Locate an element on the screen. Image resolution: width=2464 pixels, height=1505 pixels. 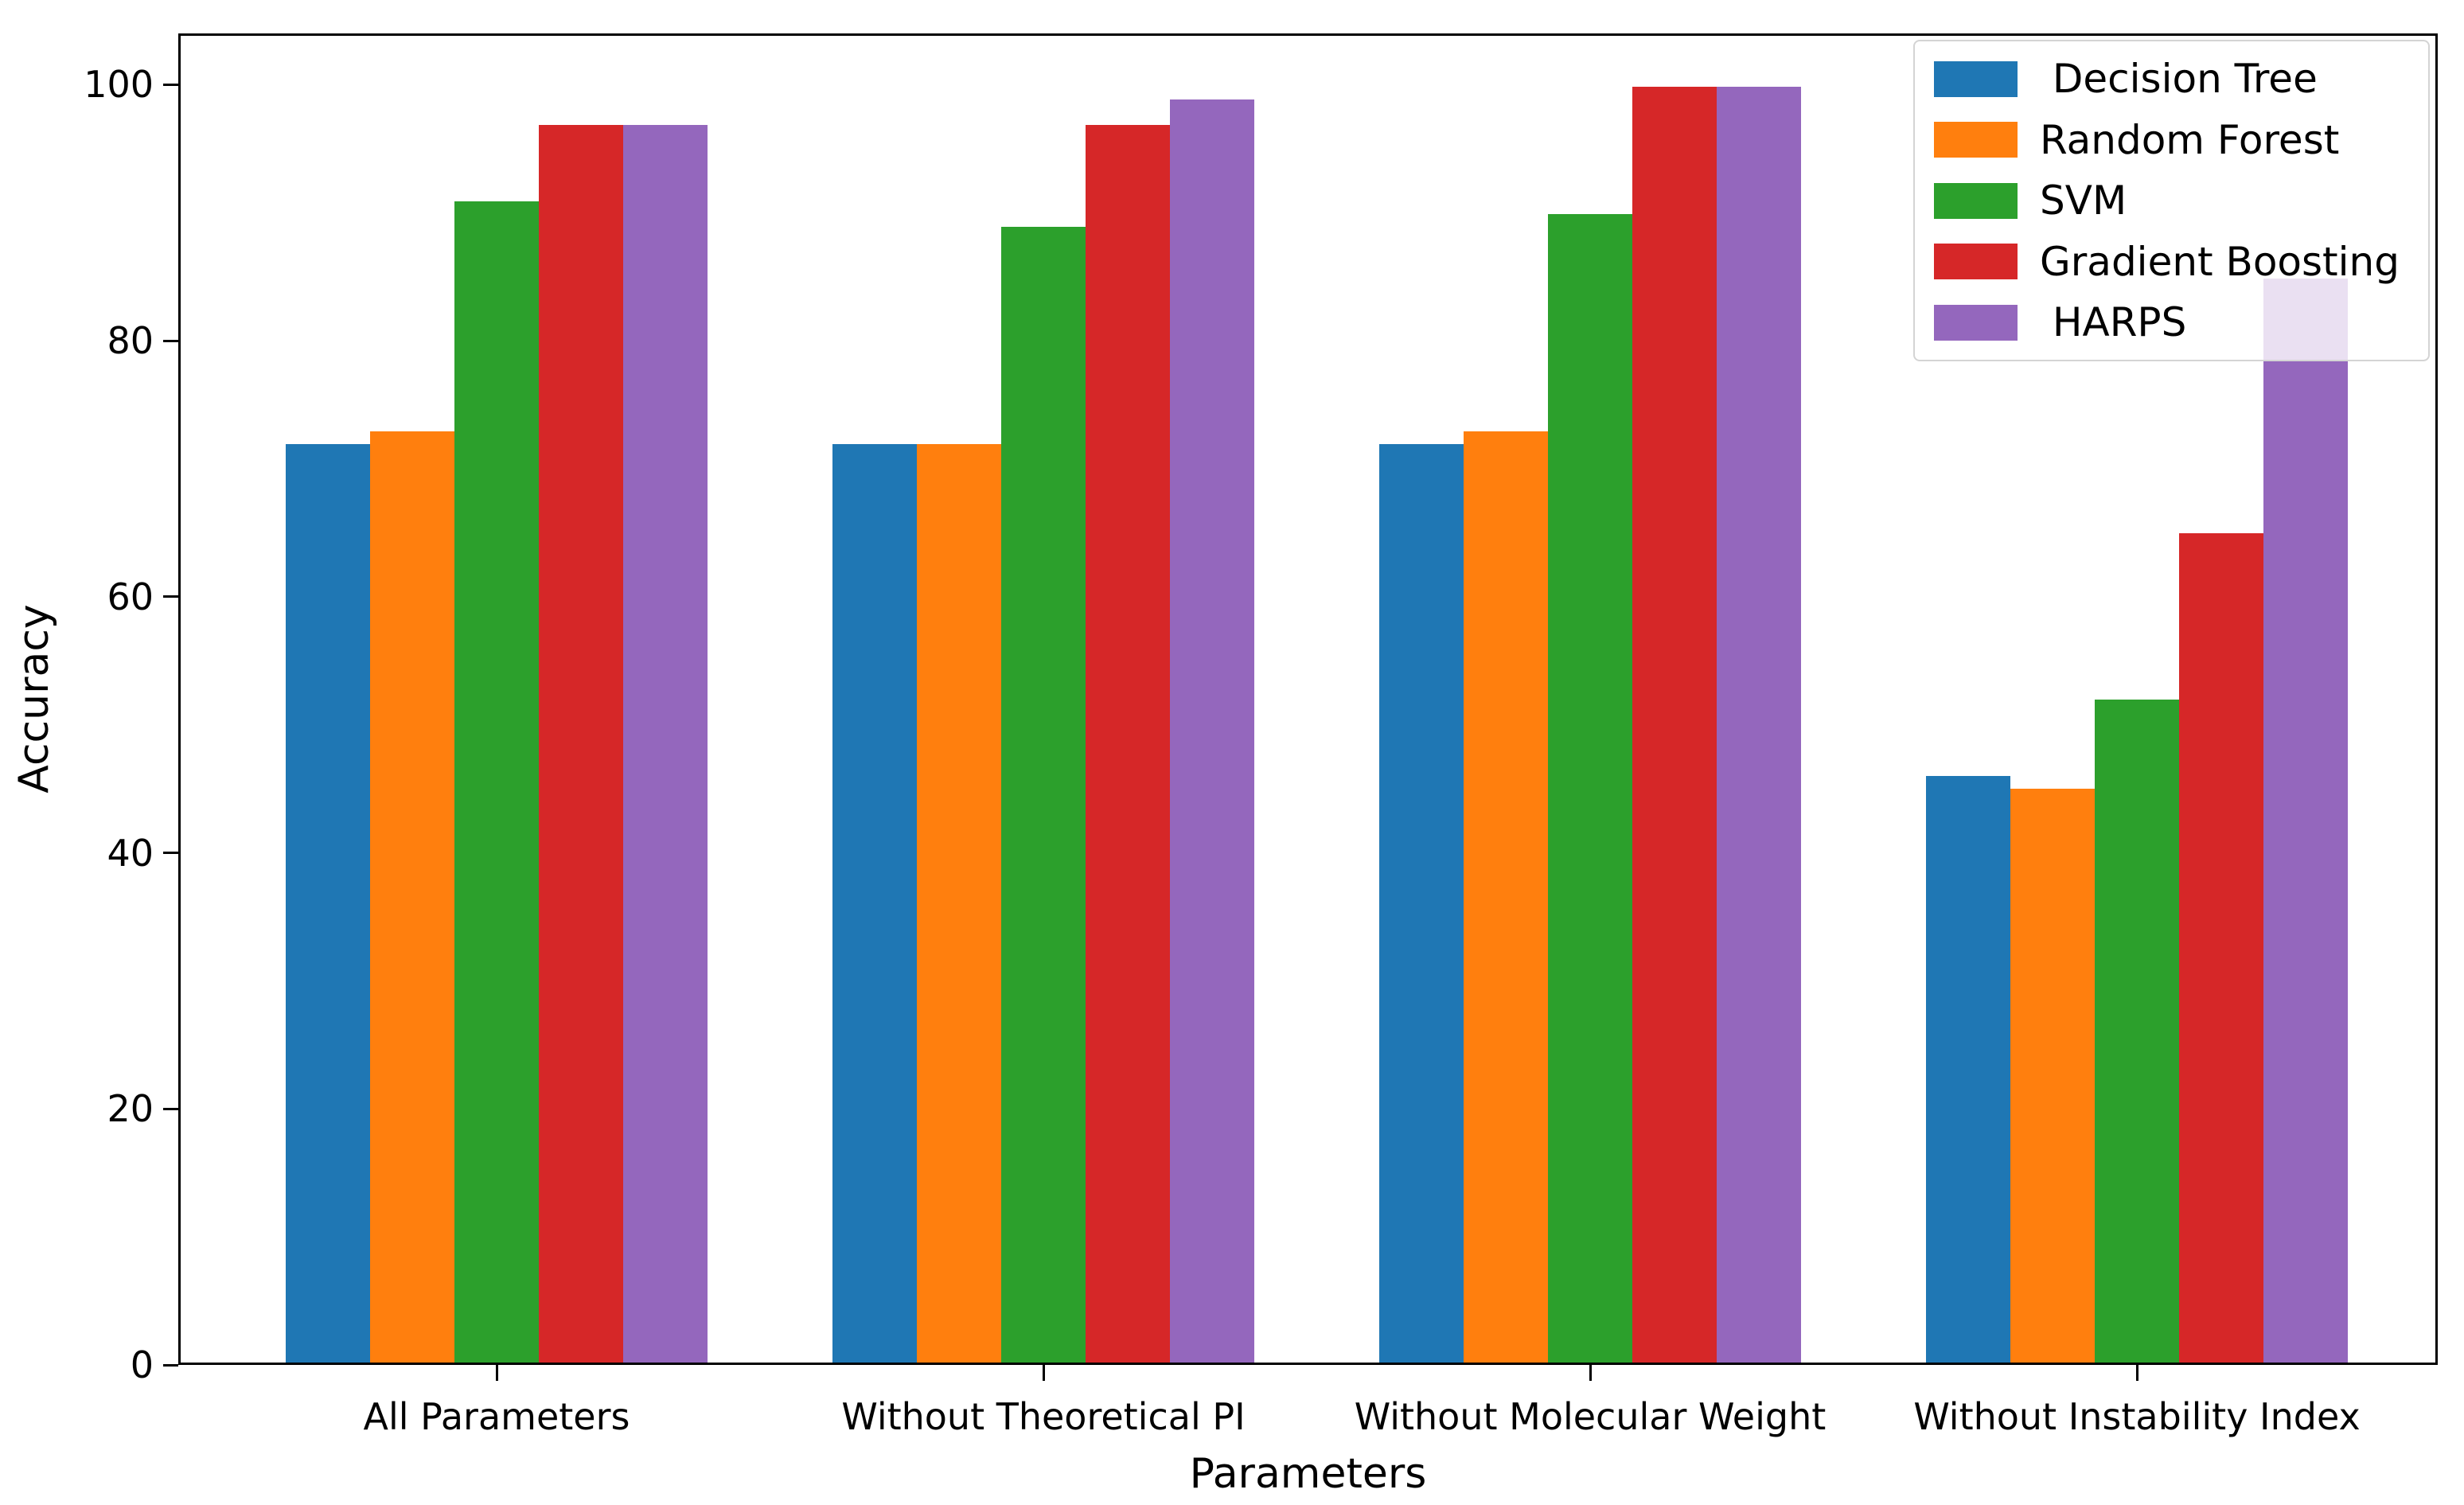
legend-item: Gradient Boosting is located at coordinates (2171, 262).